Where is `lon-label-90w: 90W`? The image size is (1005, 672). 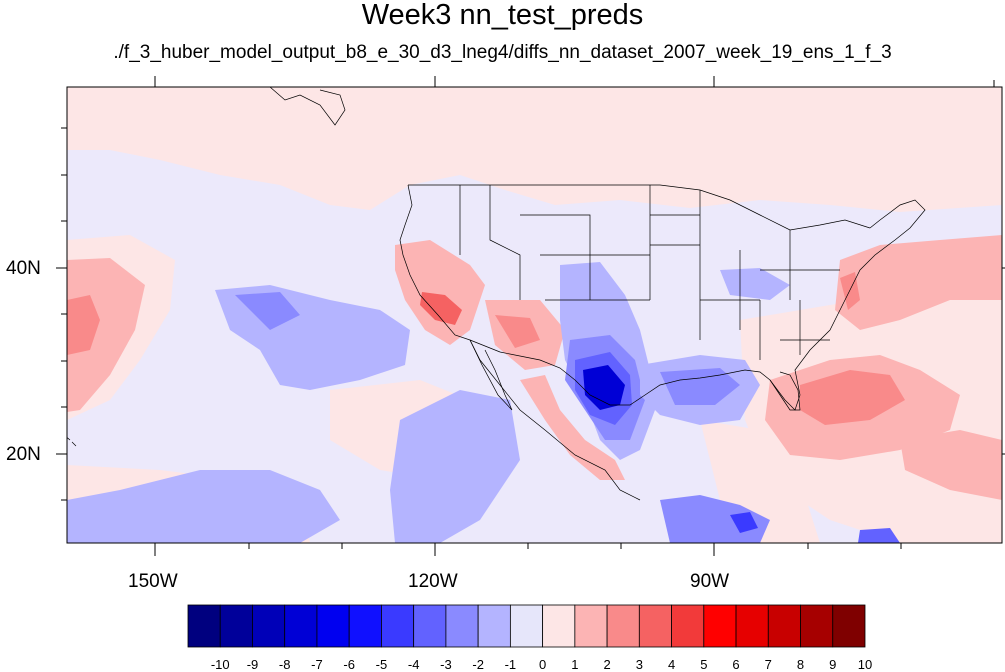
lon-label-90w: 90W is located at coordinates (710, 581).